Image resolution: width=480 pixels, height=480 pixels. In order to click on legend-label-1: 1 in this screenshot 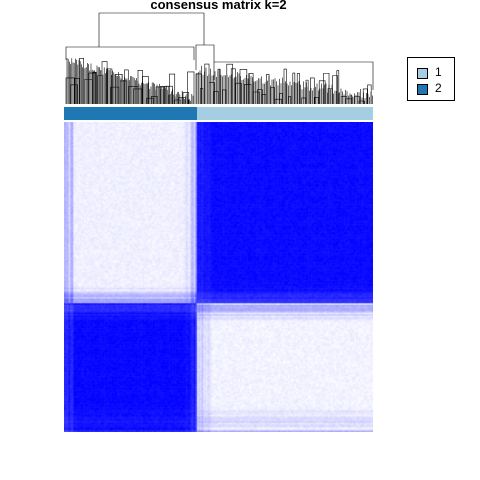, I will do `click(438, 72)`.